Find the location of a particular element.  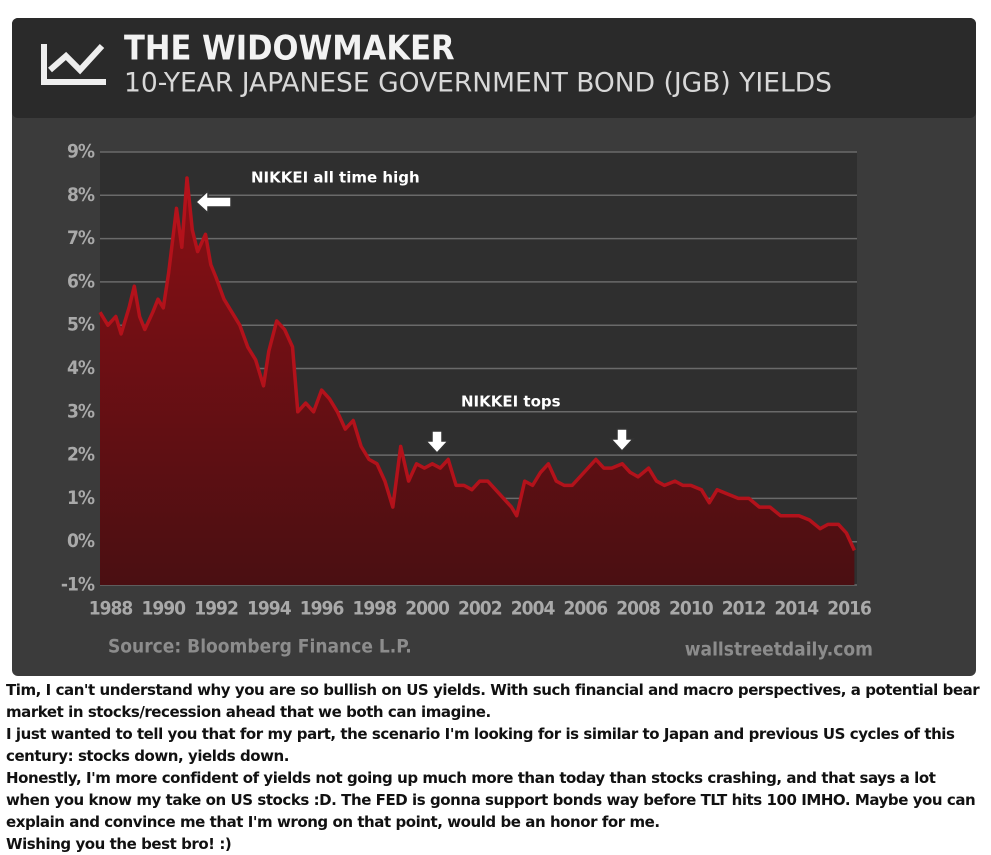

y-tick-label: 2% is located at coordinates (81, 455).